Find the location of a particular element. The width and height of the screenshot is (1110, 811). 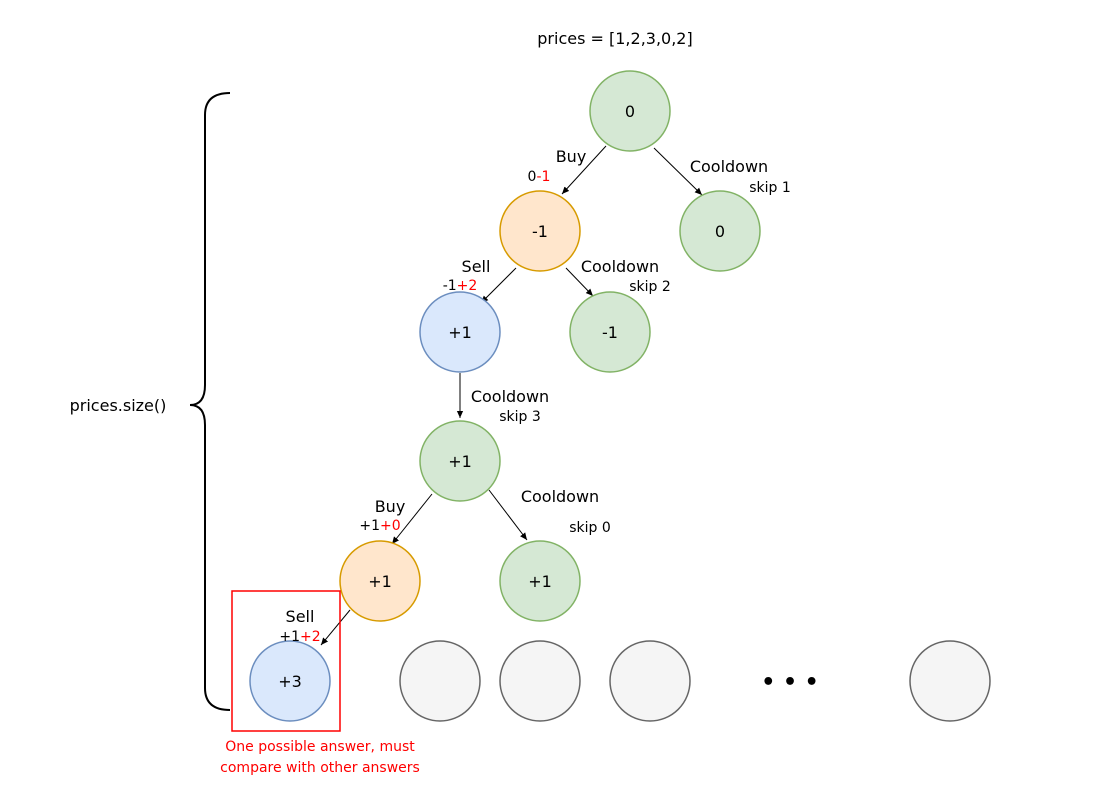

edge-cool4-action: Cooldown is located at coordinates (560, 496).